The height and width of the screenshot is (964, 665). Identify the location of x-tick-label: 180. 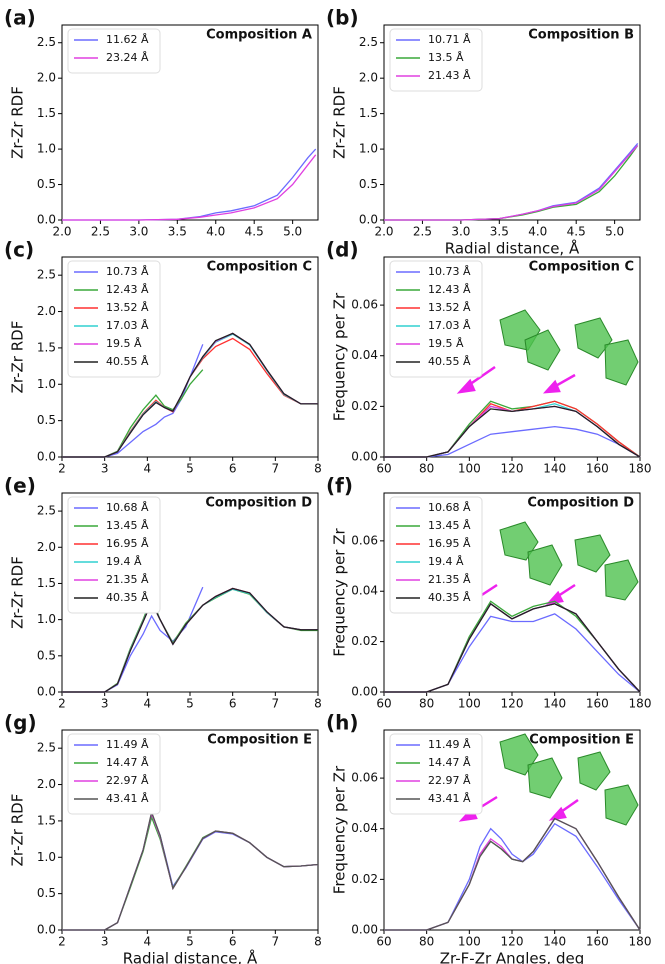
(640, 704).